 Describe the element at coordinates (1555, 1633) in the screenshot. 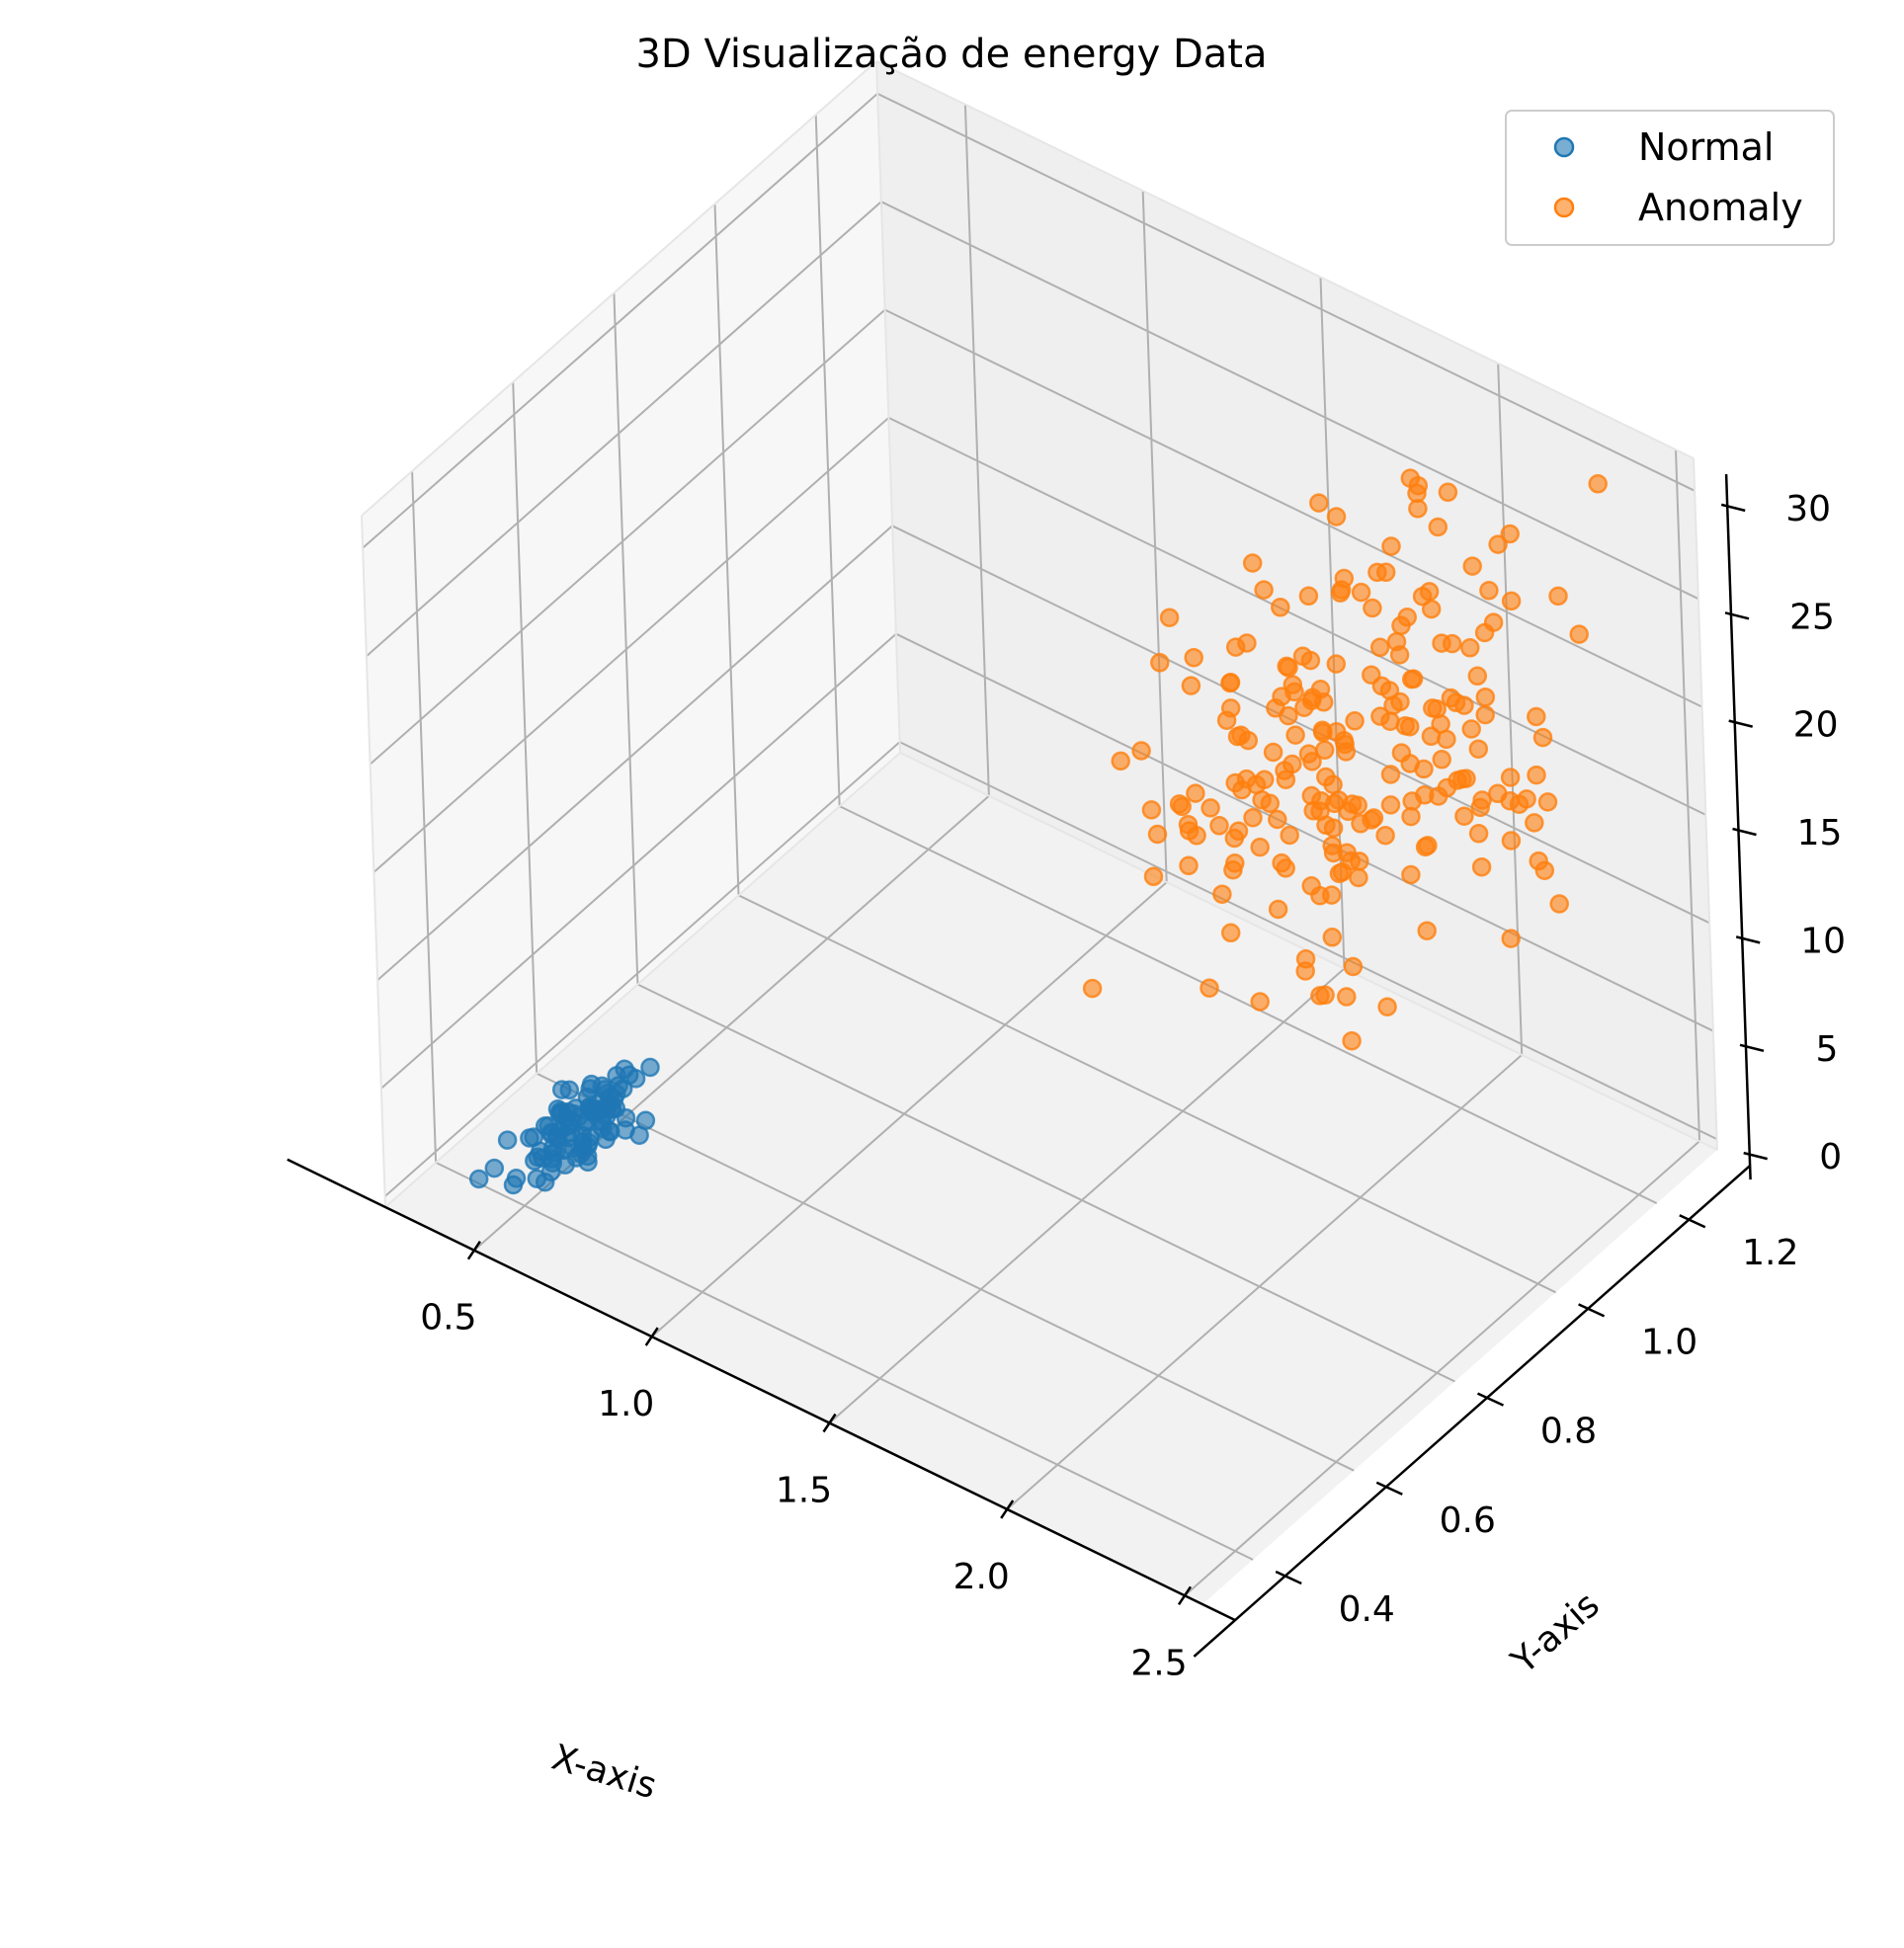

I see `y-axis-label: Y-axis` at that location.